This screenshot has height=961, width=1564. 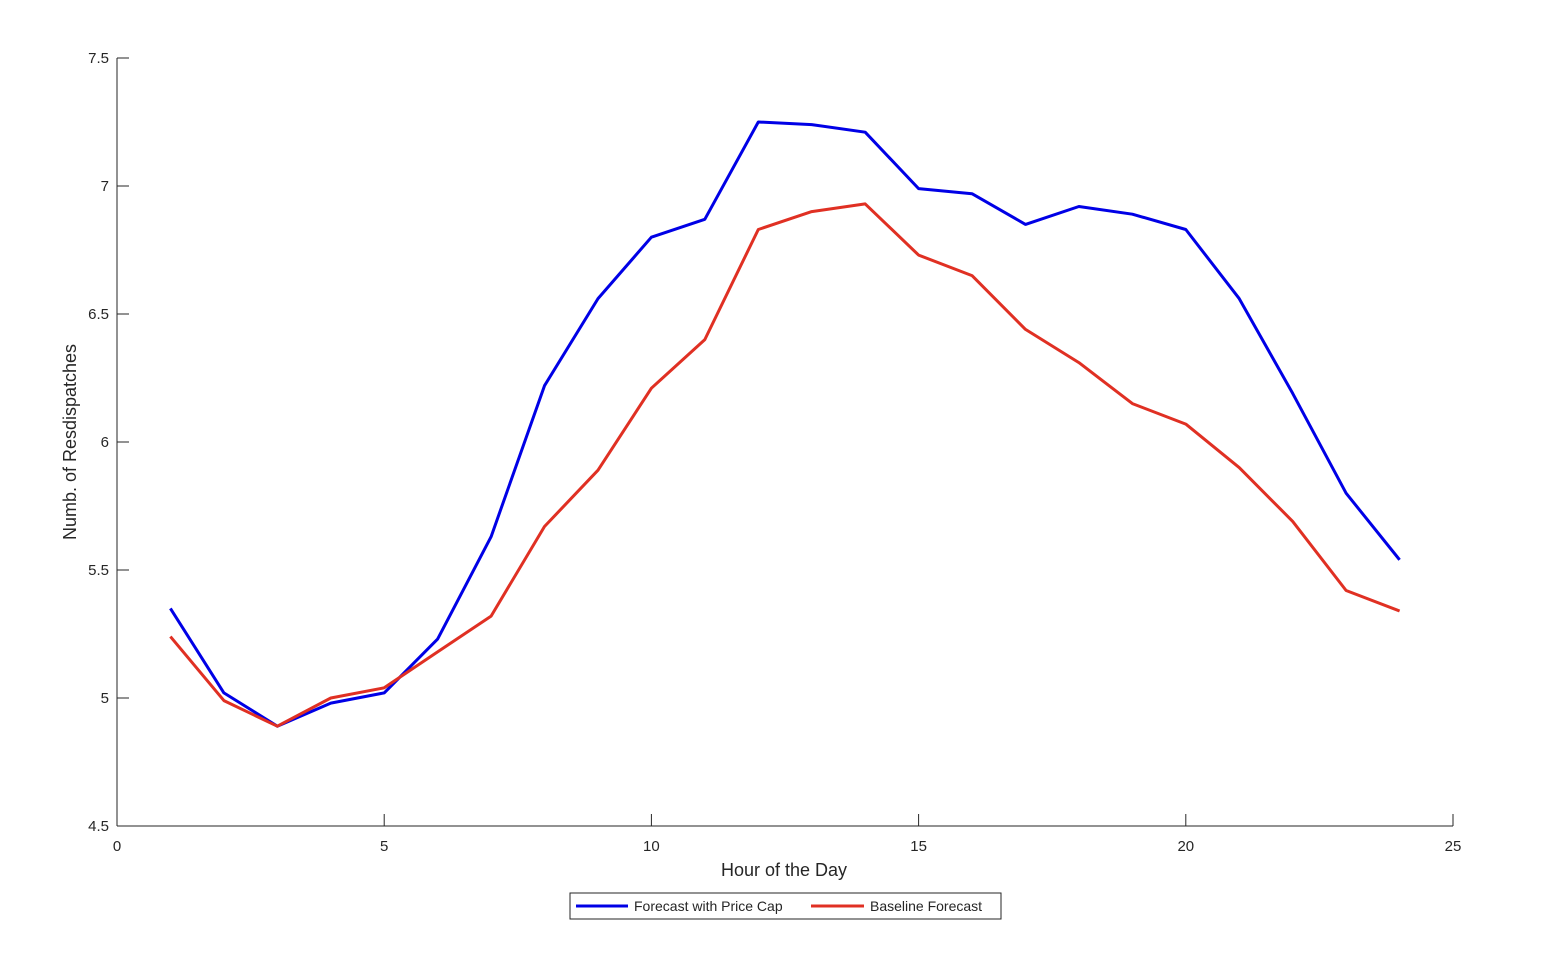 I want to click on x-tick-label: 15, so click(x=918, y=846).